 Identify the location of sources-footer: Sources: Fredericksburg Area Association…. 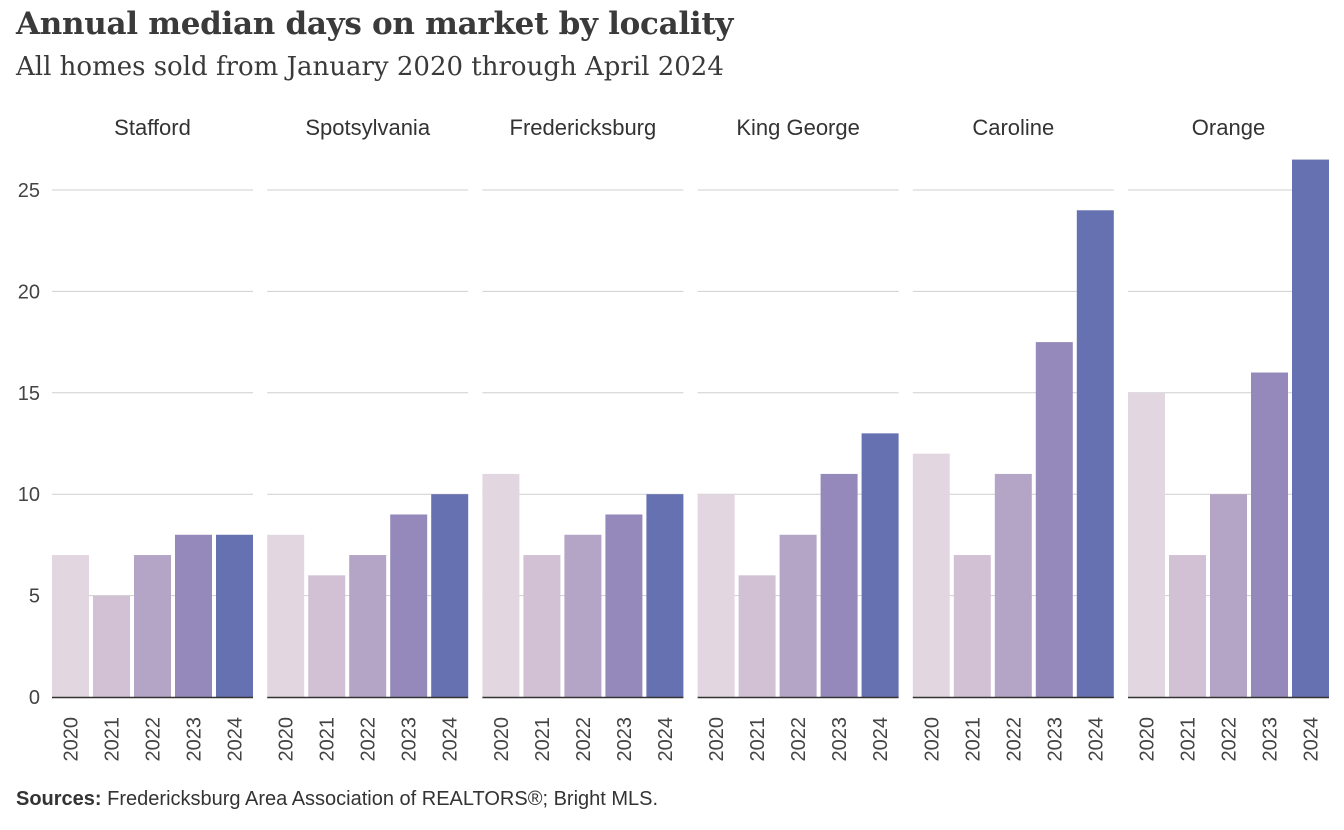
(337, 799).